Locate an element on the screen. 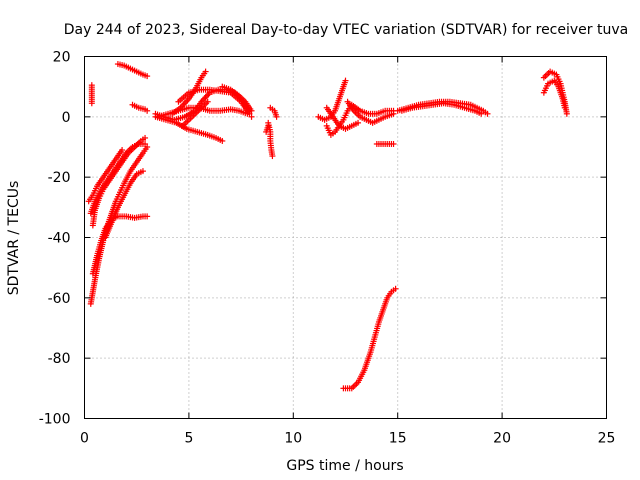 Image resolution: width=640 pixels, height=480 pixels. series-s3 is located at coordinates (140, 107).